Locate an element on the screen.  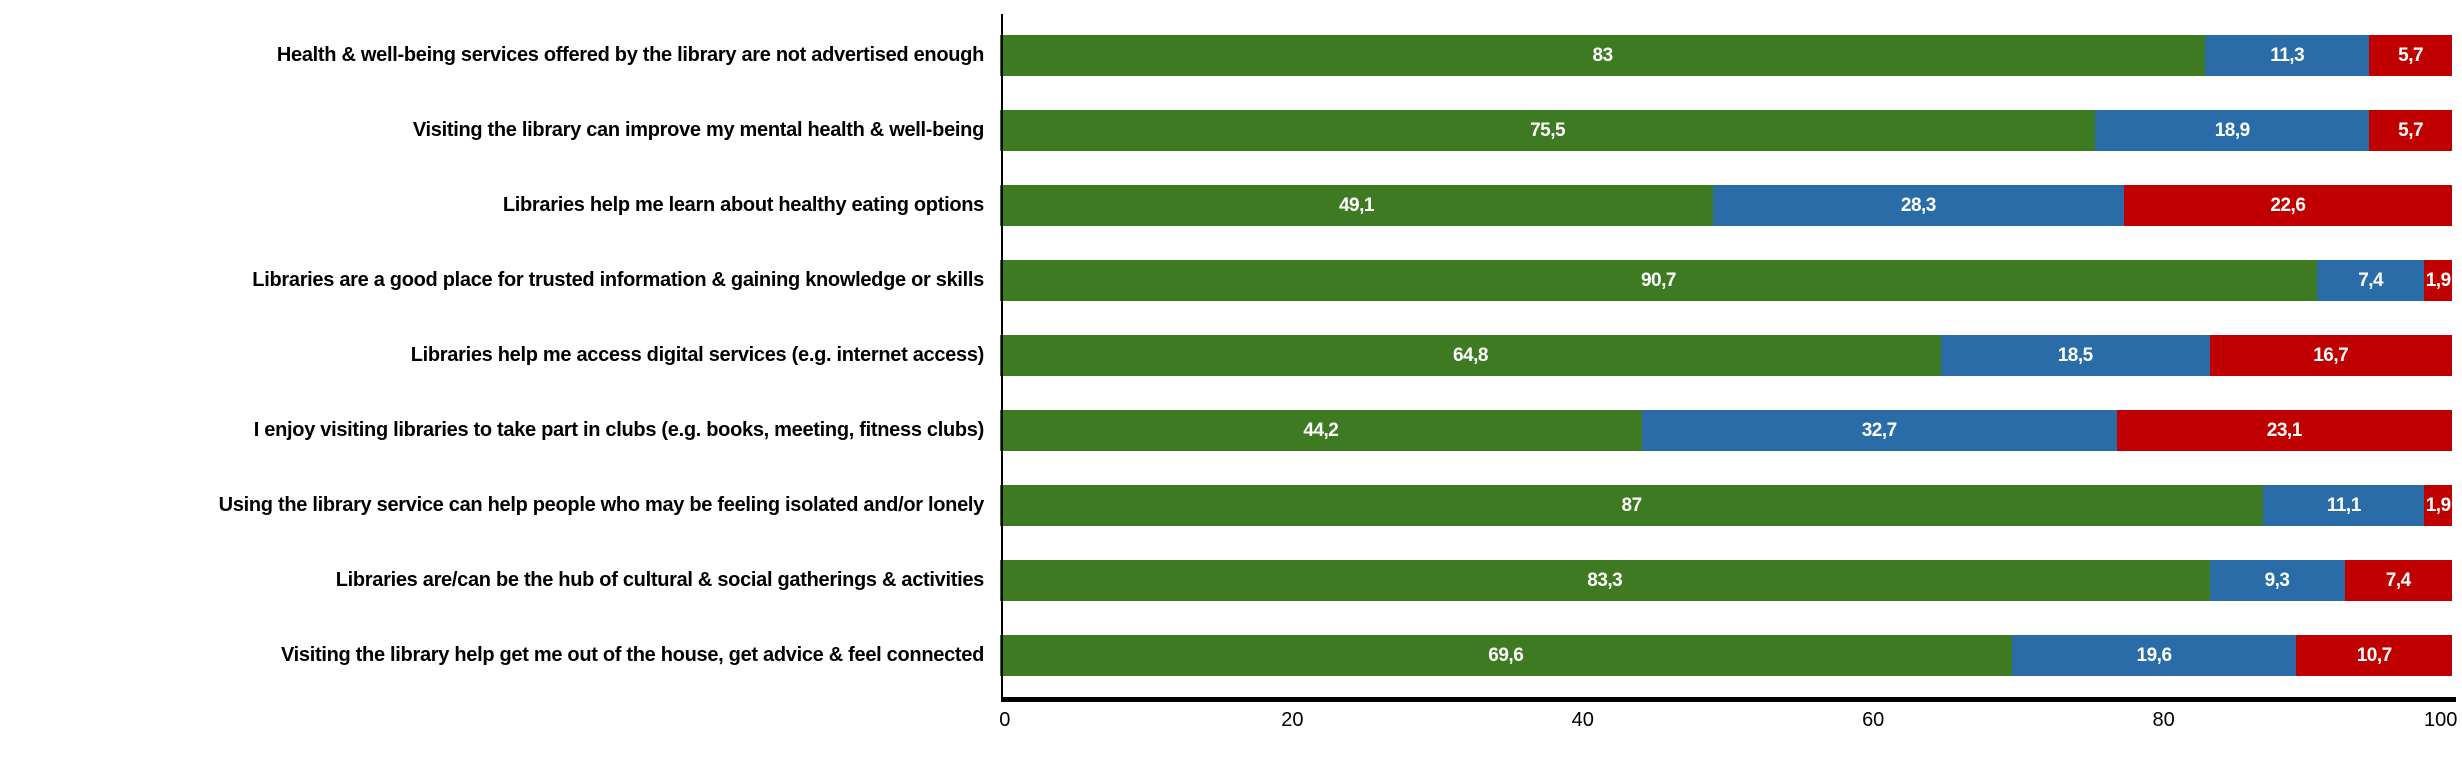
bar-track: 83 11,3 5,7 is located at coordinates (1726, 55).